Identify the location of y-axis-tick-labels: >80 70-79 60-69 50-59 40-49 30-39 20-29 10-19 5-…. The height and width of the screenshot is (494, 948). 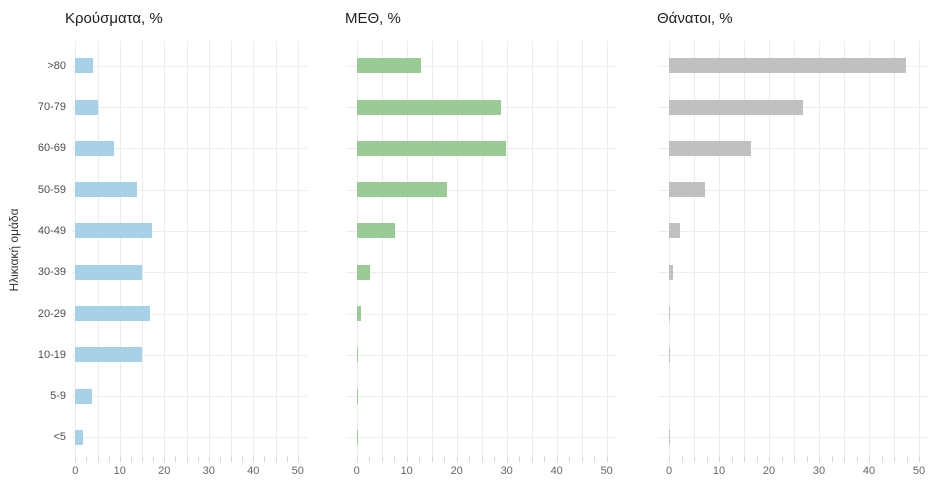
(33, 247).